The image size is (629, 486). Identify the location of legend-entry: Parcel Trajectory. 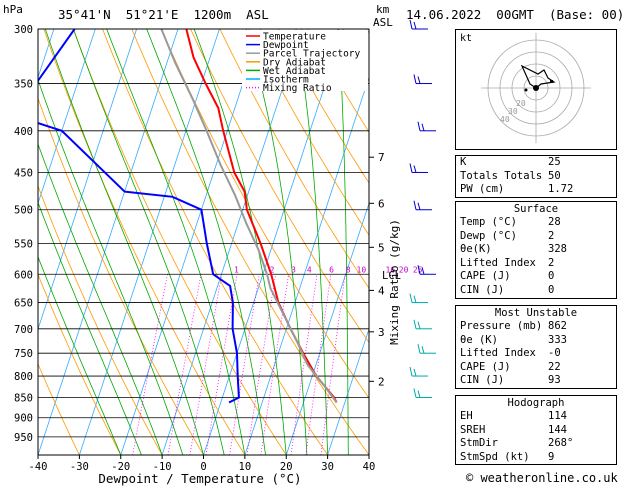
(312, 54).